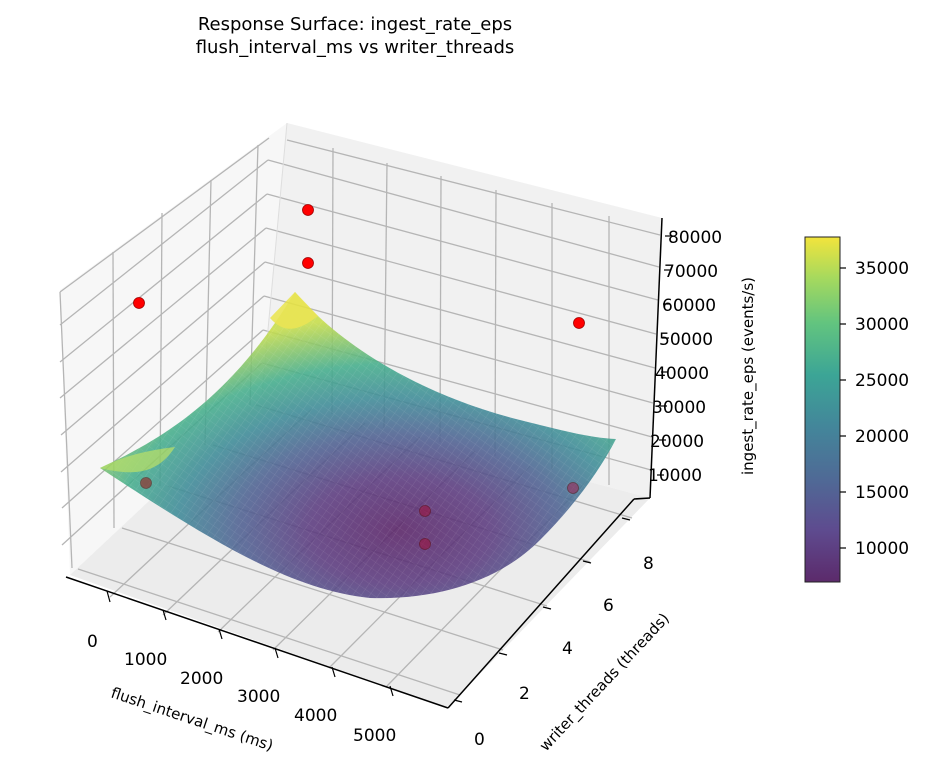 This screenshot has height=765, width=935. I want to click on svg-text: 8, so click(648, 564).